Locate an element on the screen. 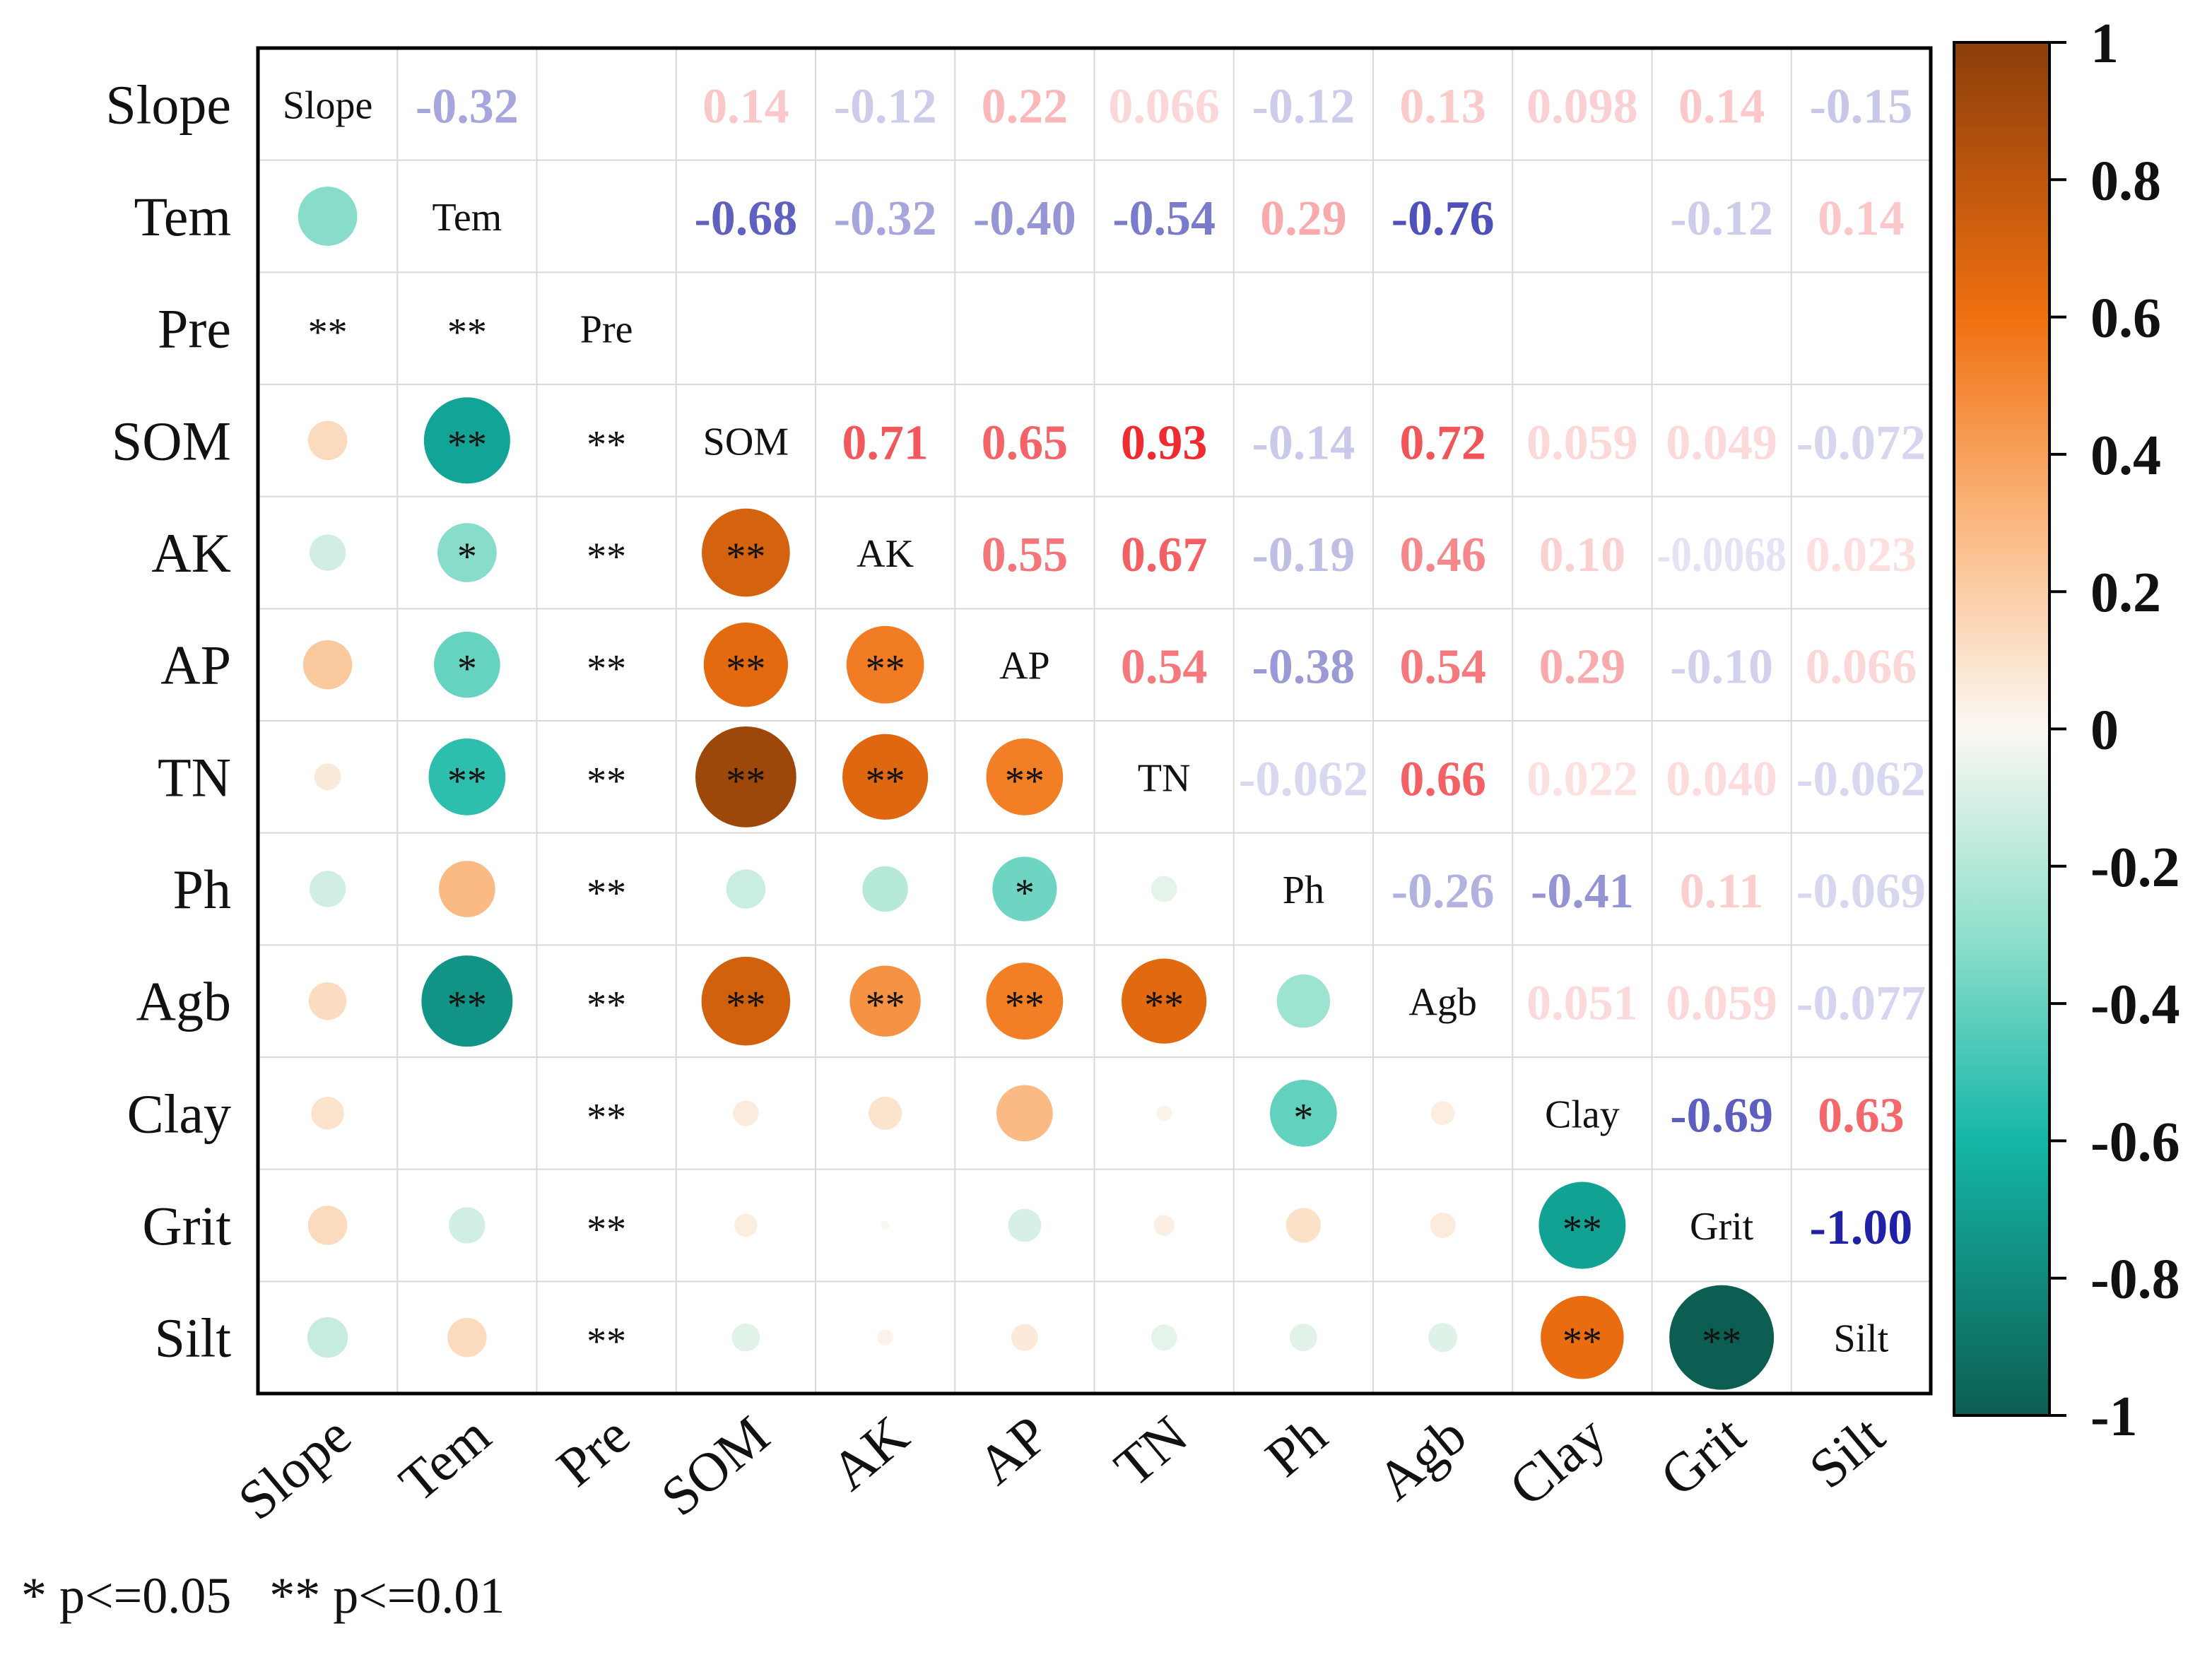  correlation-value: 0.93 is located at coordinates (1165, 443).